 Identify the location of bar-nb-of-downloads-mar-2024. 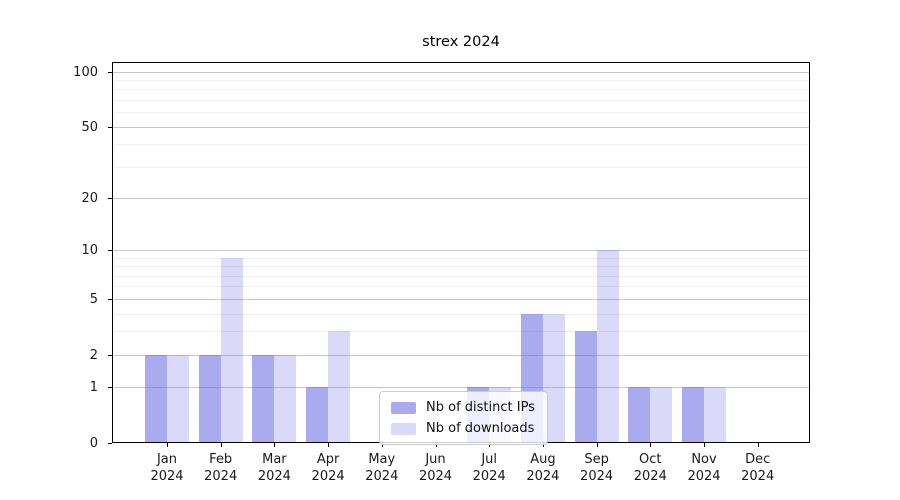
(285, 398).